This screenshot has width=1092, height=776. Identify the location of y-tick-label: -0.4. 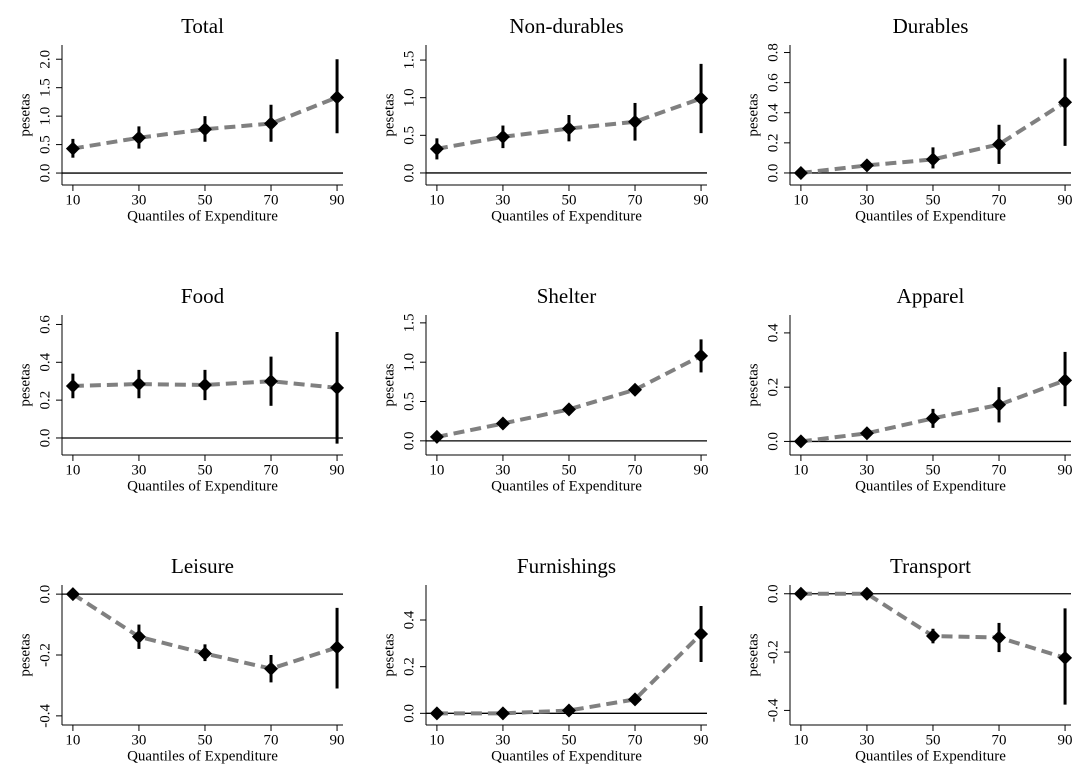
(773, 710).